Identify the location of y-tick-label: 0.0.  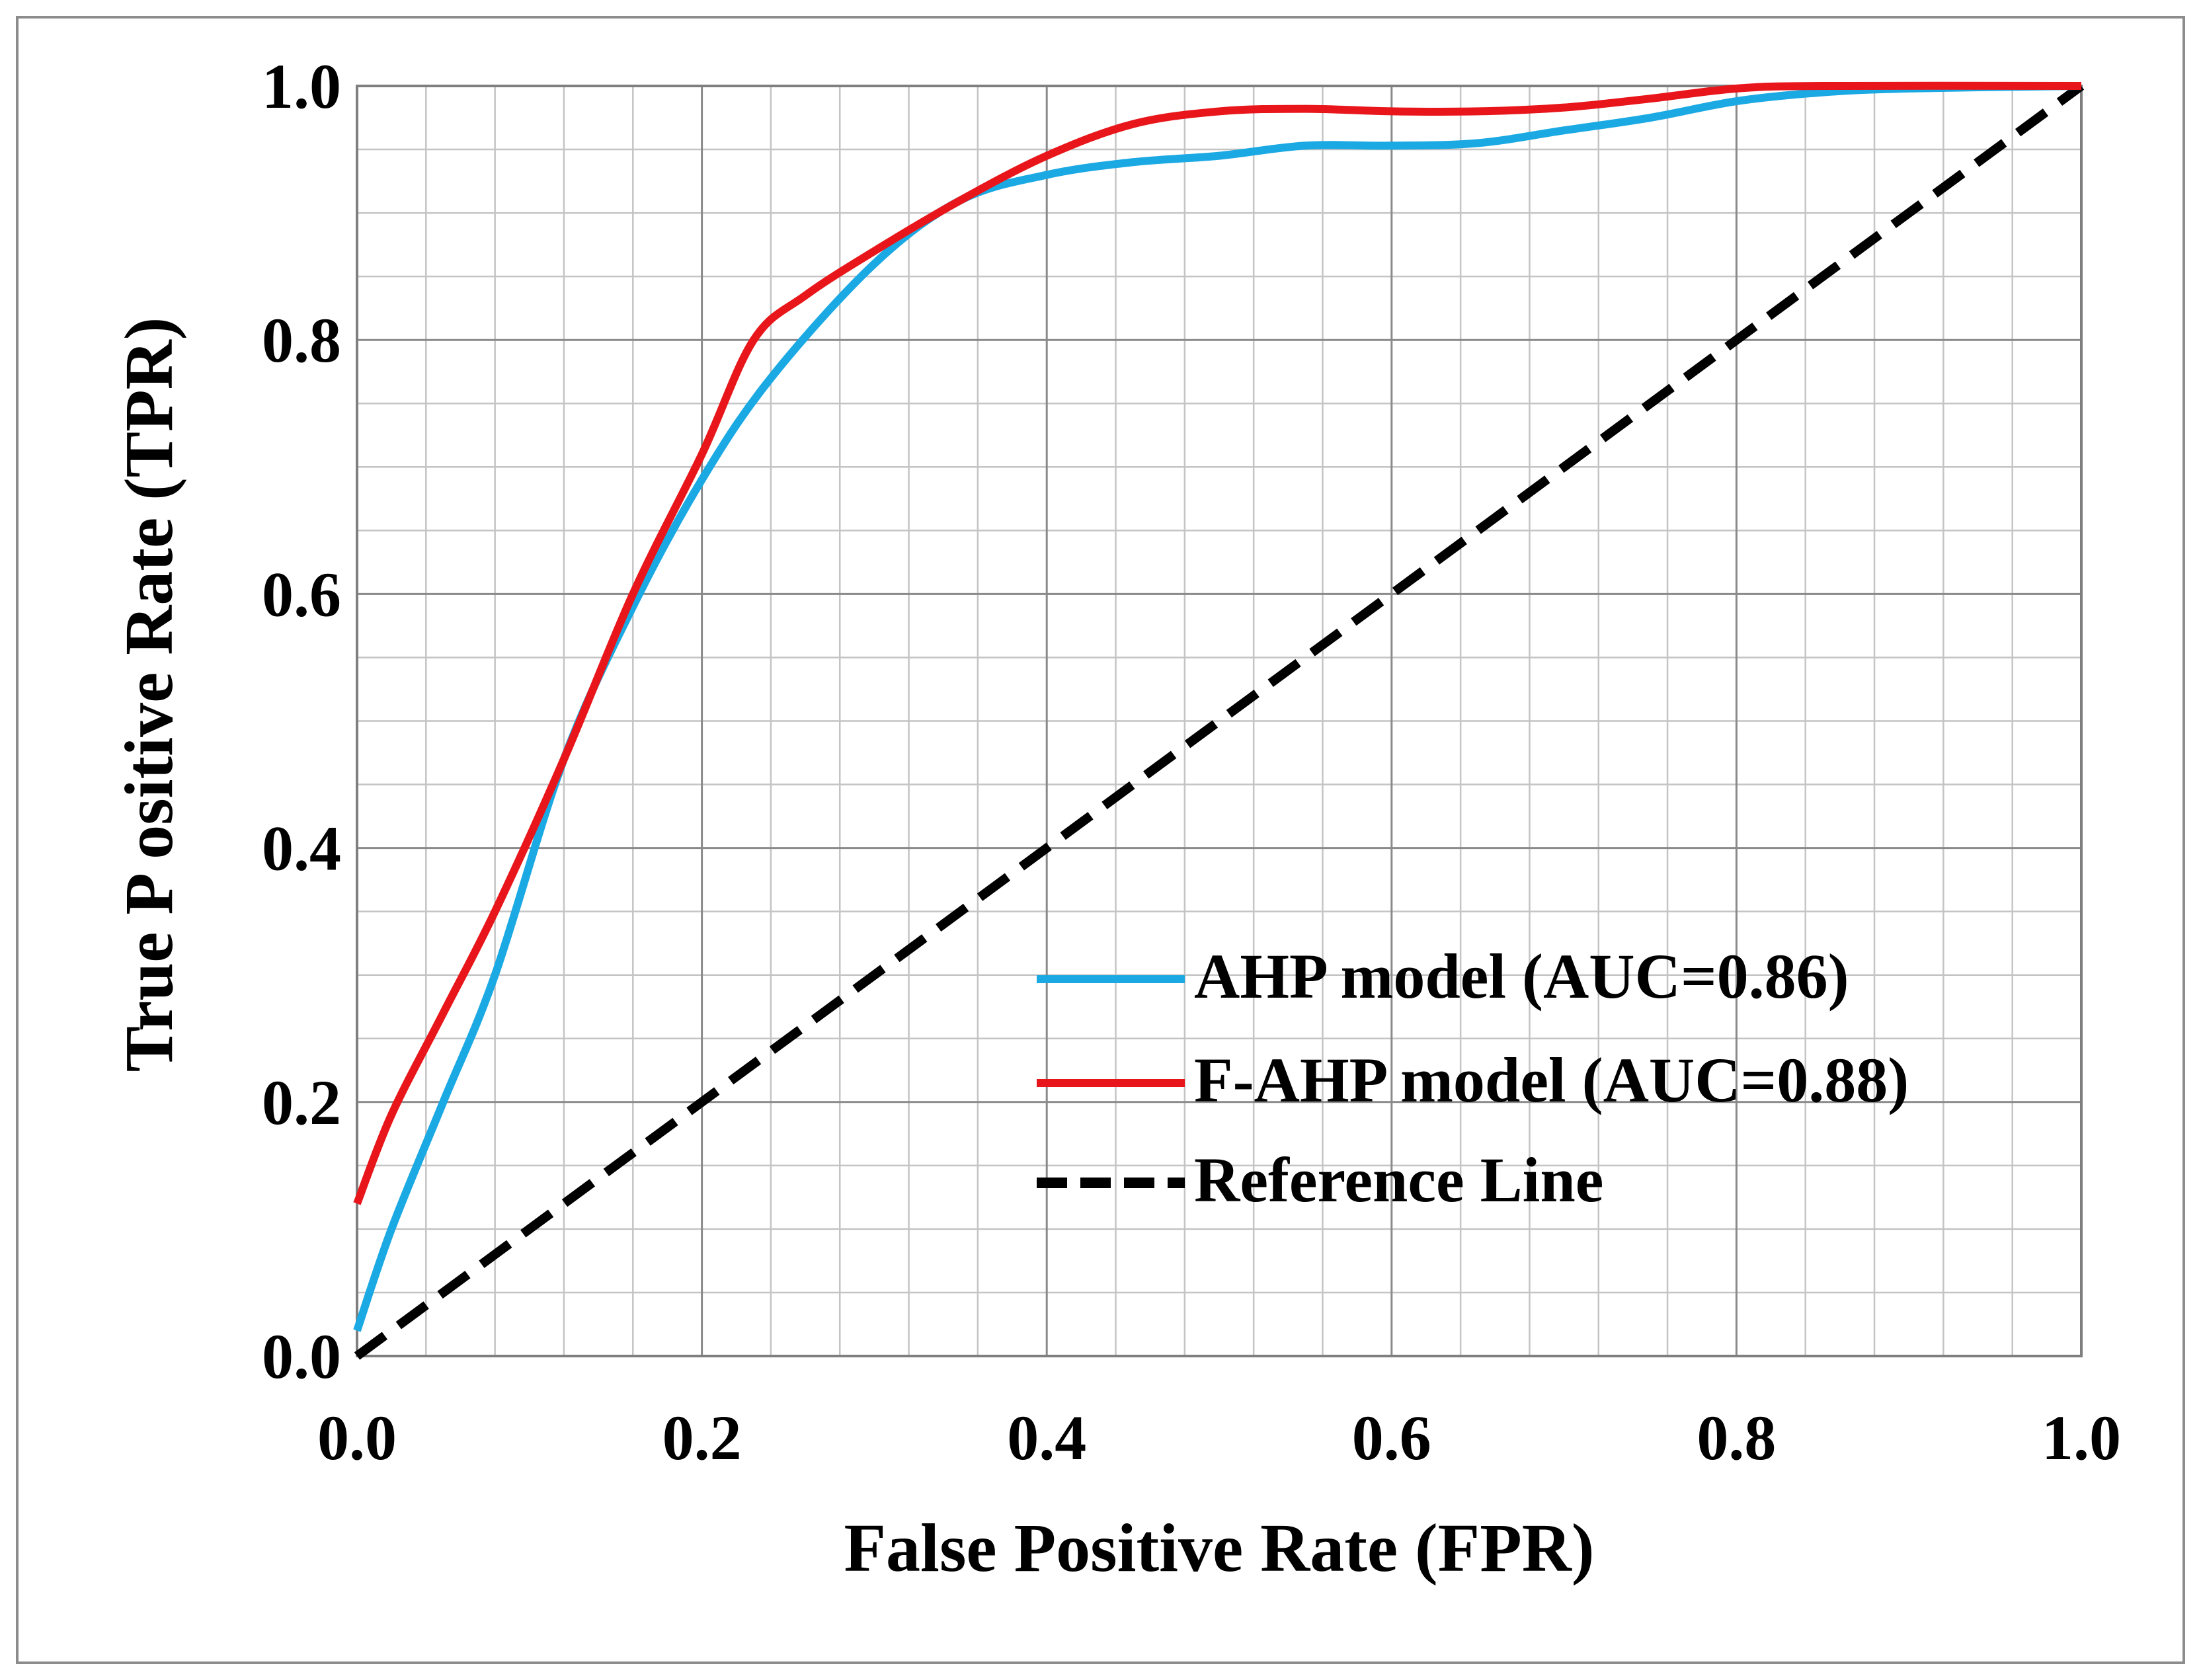
(301, 1356).